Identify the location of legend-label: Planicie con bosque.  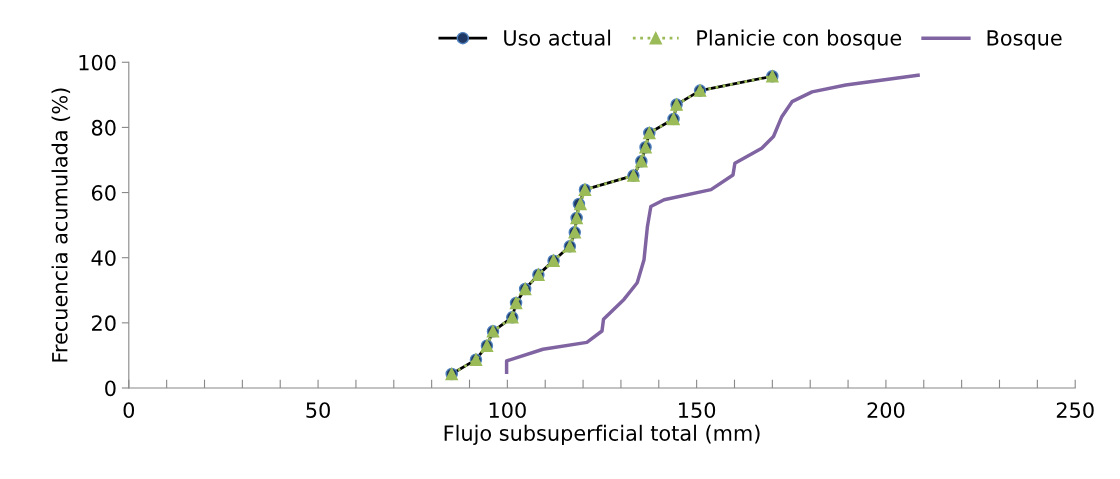
(799, 39).